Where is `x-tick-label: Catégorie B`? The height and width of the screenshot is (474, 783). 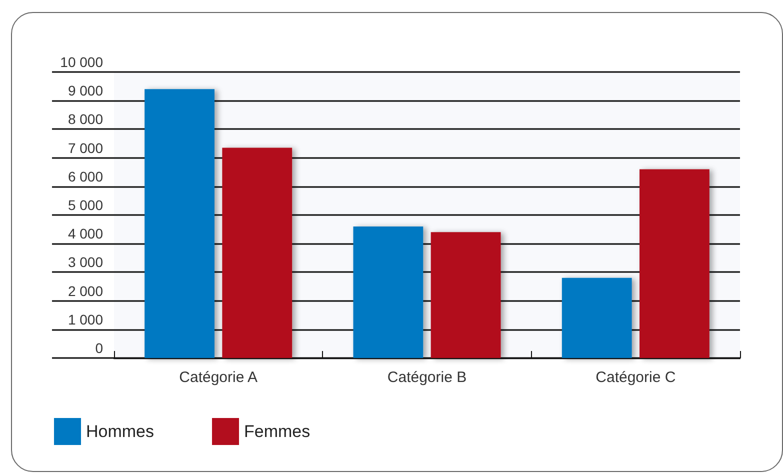
x-tick-label: Catégorie B is located at coordinates (427, 377).